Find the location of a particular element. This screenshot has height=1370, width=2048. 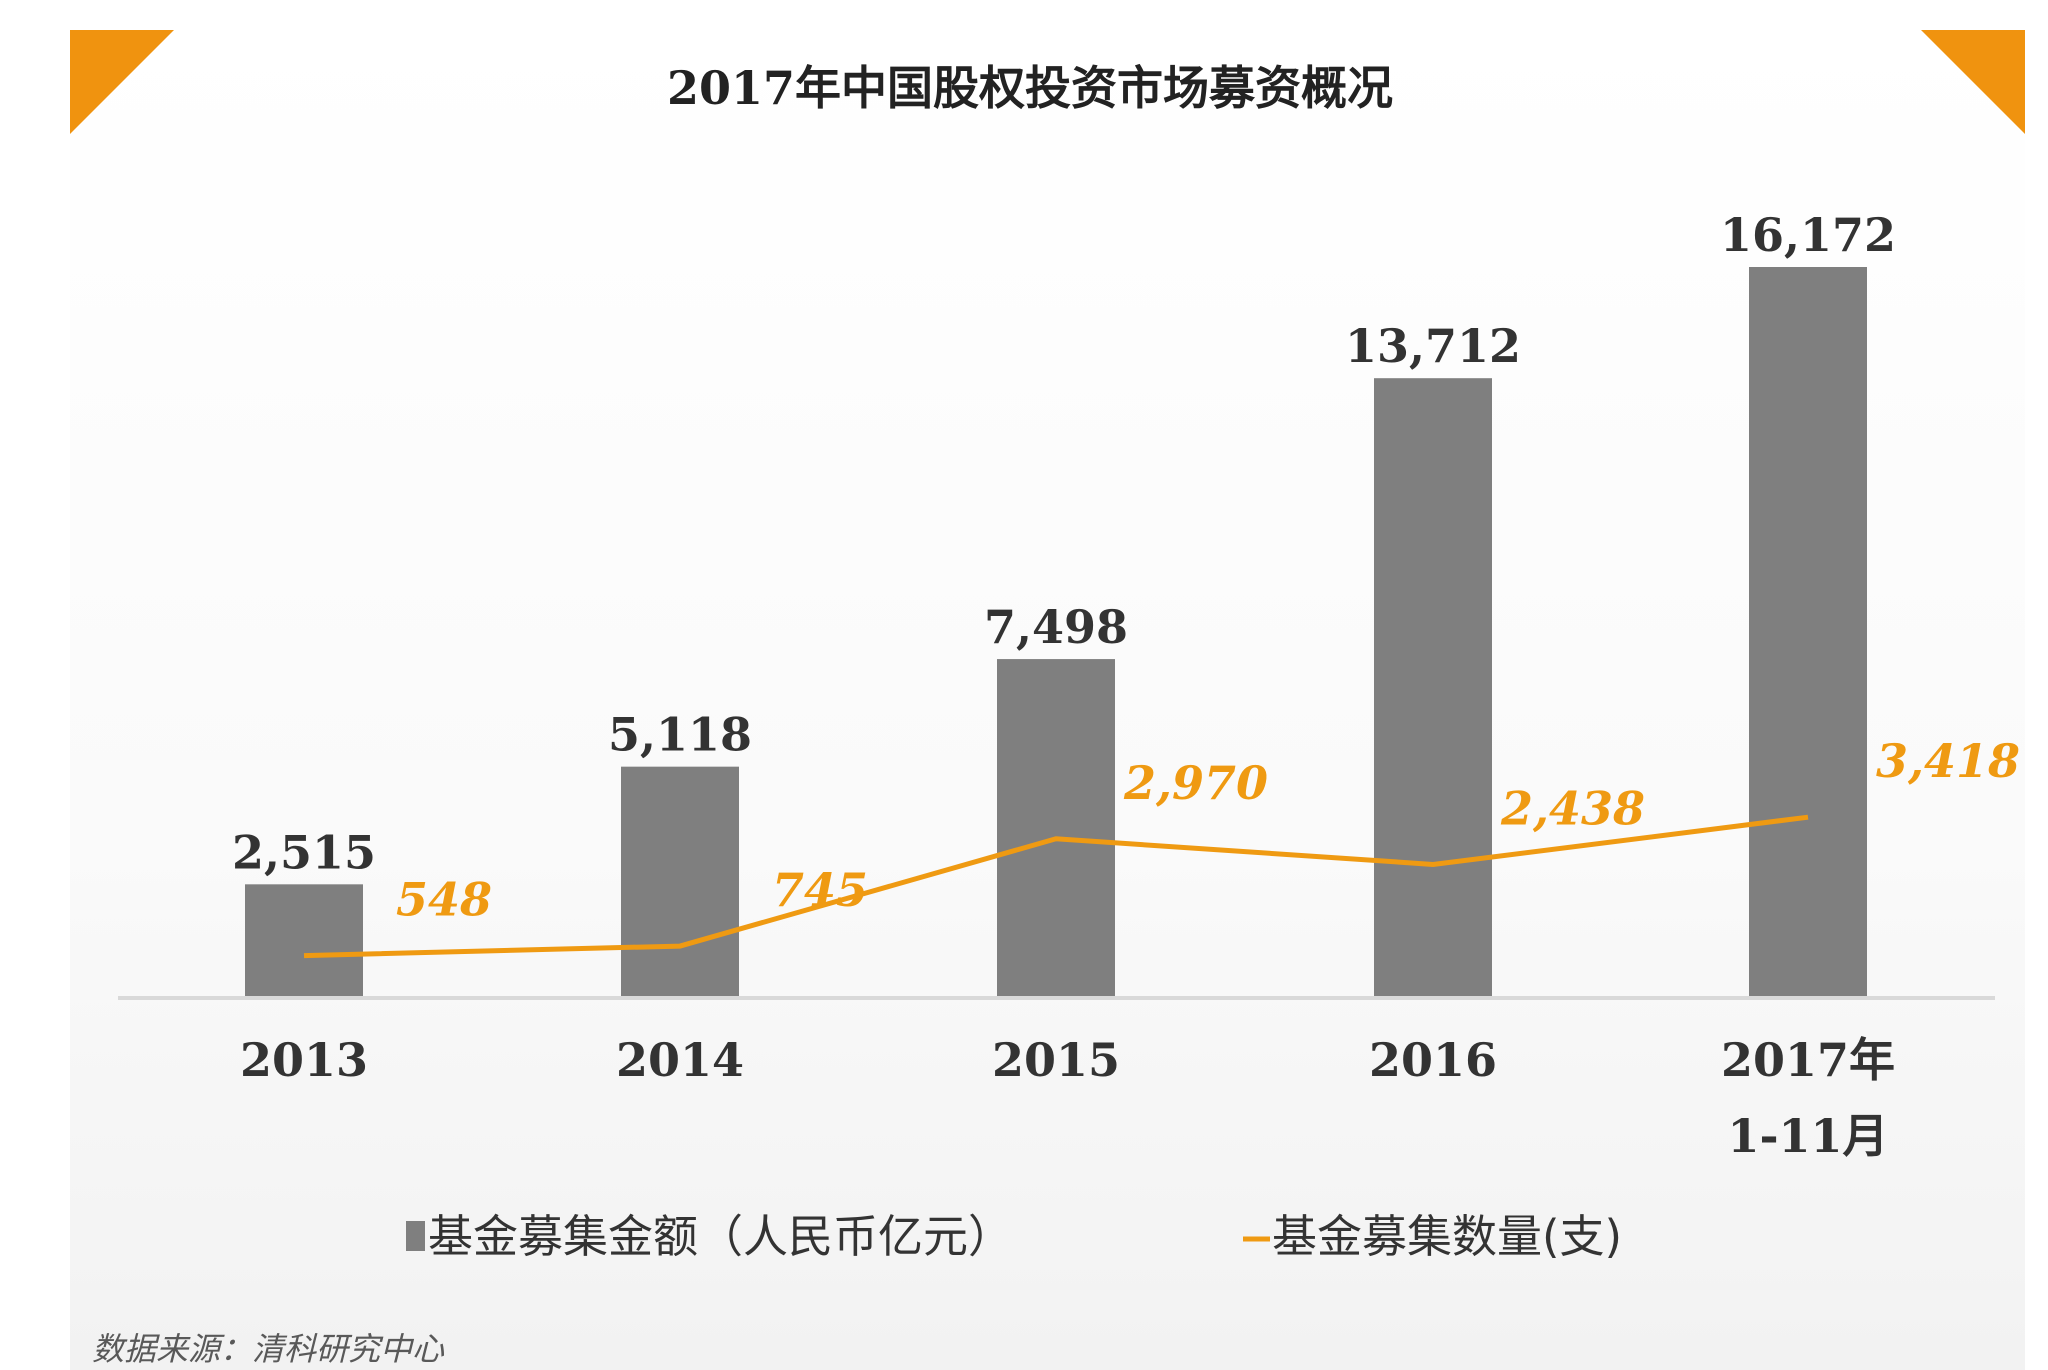

legend-line-label: 基金募集数量(支) is located at coordinates (1447, 1236).